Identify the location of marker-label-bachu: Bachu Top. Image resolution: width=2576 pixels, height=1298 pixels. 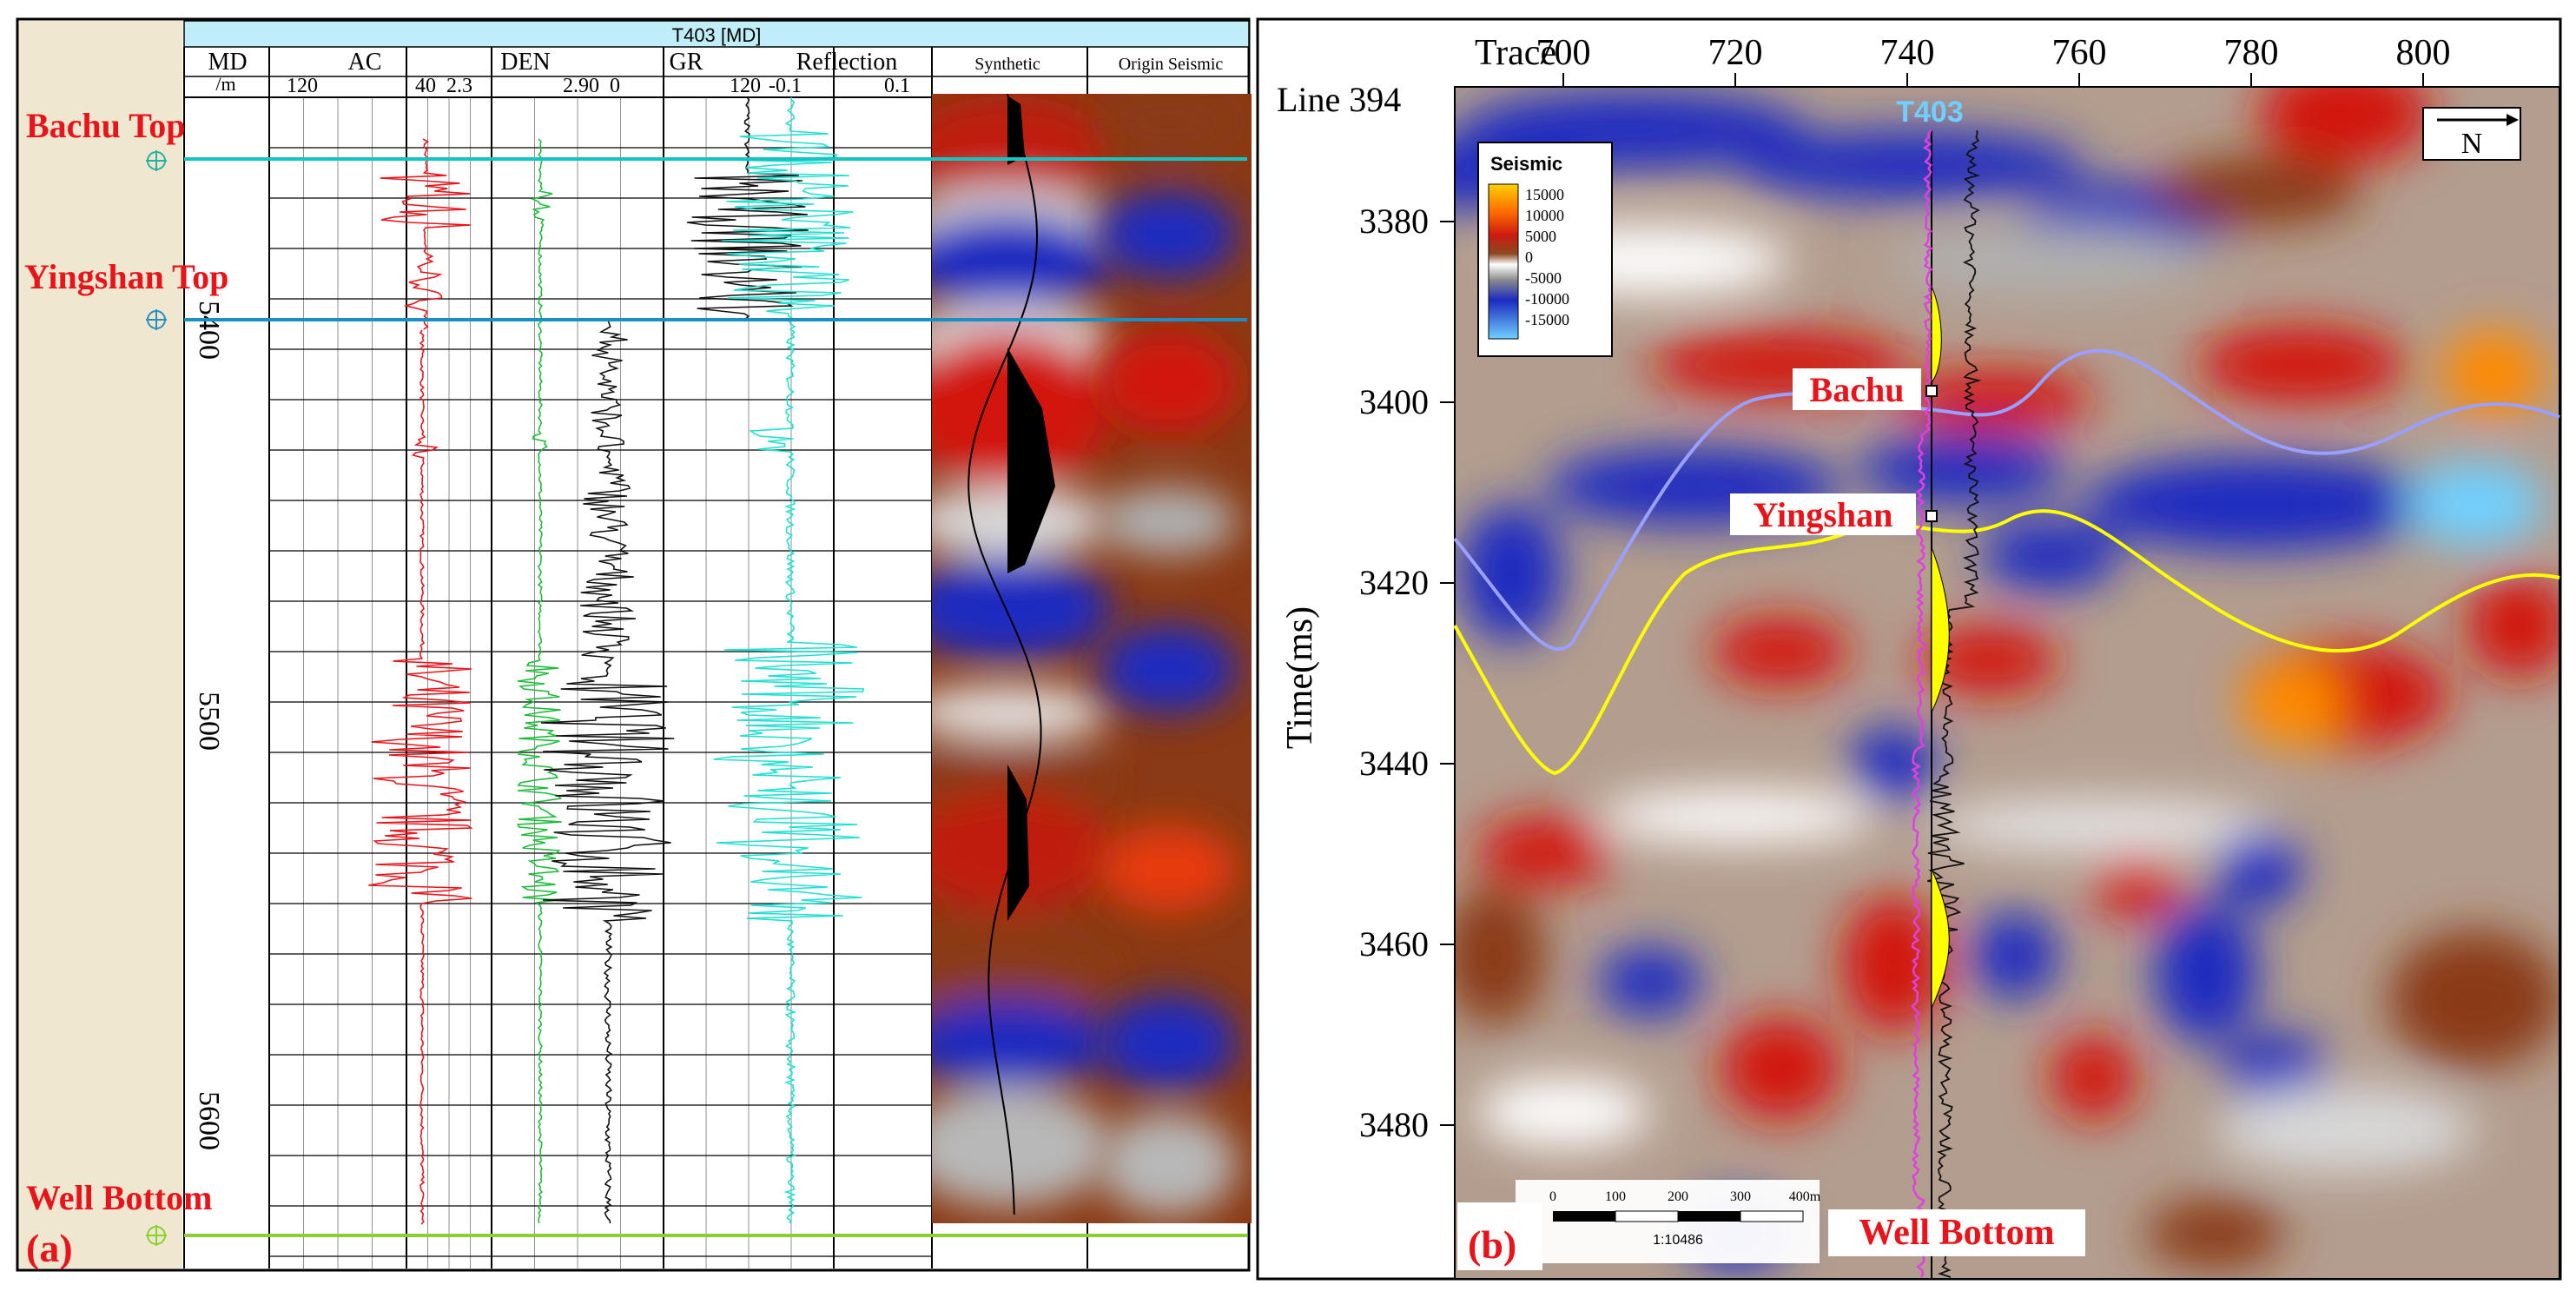
(105, 126).